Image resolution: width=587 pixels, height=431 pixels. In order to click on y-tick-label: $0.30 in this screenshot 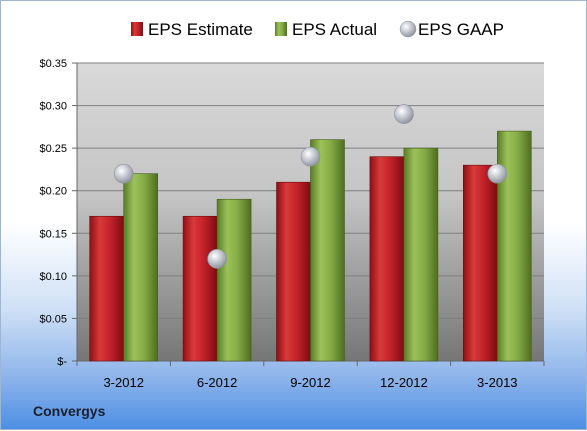, I will do `click(53, 107)`.